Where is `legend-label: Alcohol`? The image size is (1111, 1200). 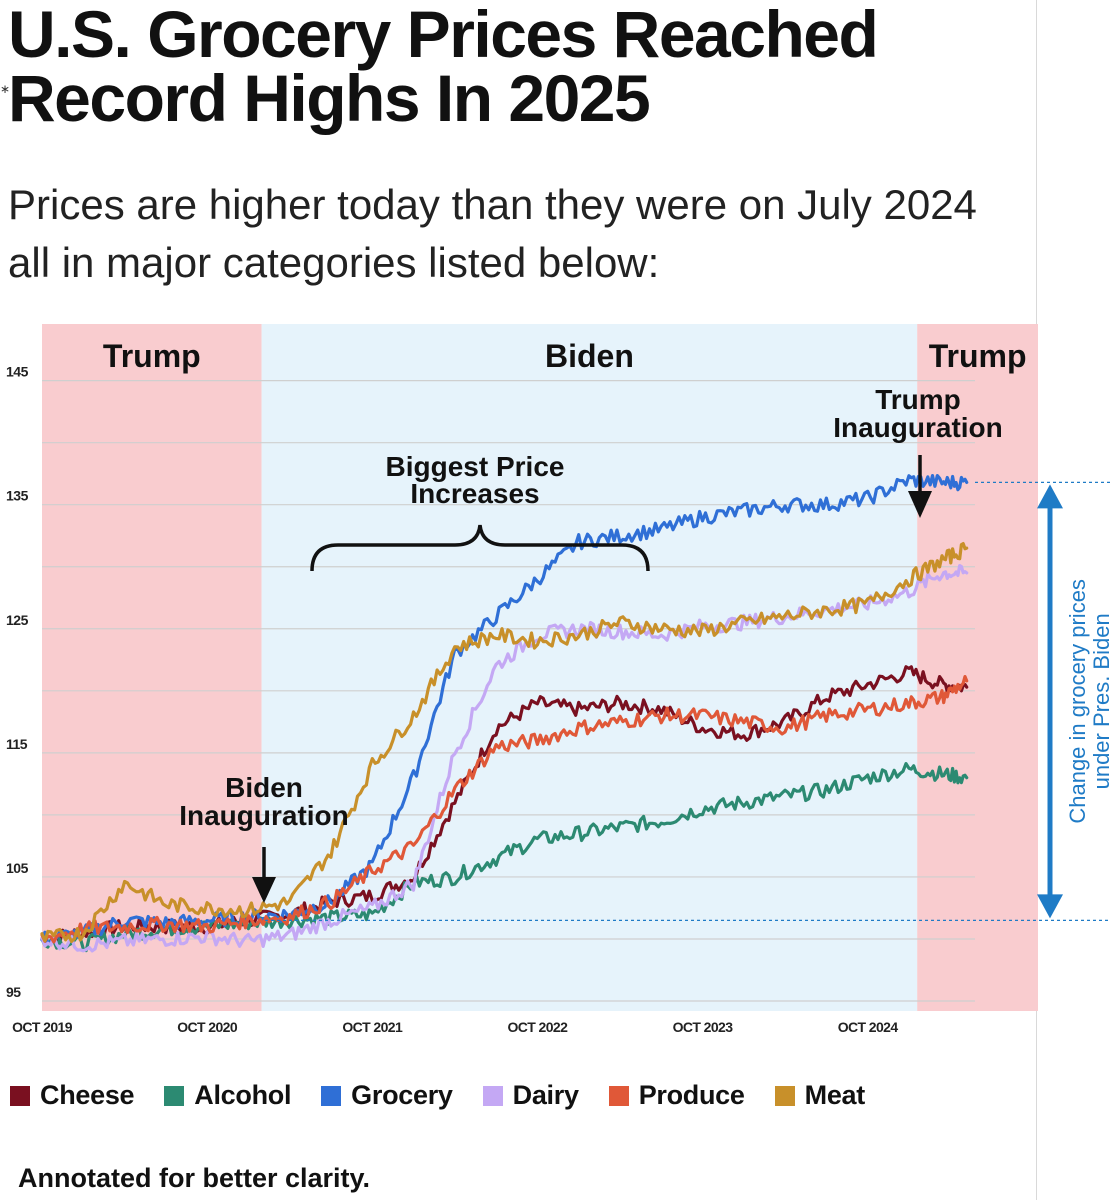
legend-label: Alcohol is located at coordinates (243, 1095).